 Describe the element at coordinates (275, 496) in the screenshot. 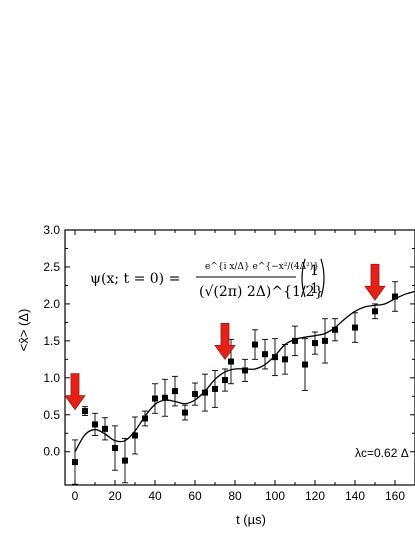

I see `x-tick-label: 100` at that location.